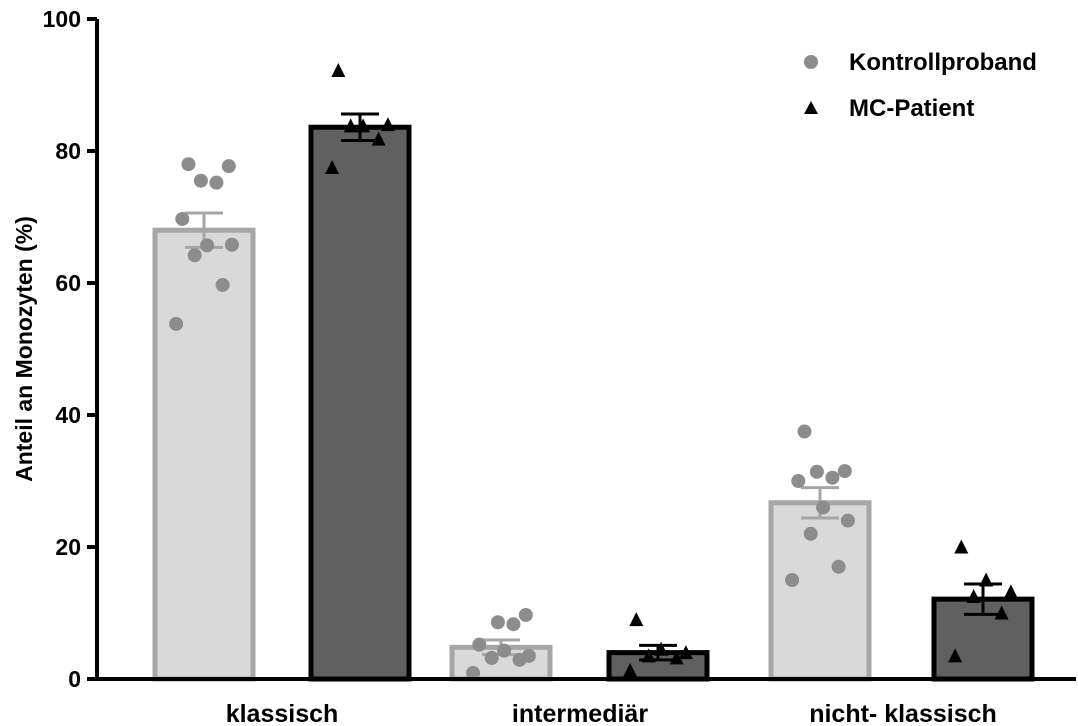 The height and width of the screenshot is (726, 1078). Describe the element at coordinates (24, 349) in the screenshot. I see `y-axis-label: Anteil an Monozyten (%)` at that location.